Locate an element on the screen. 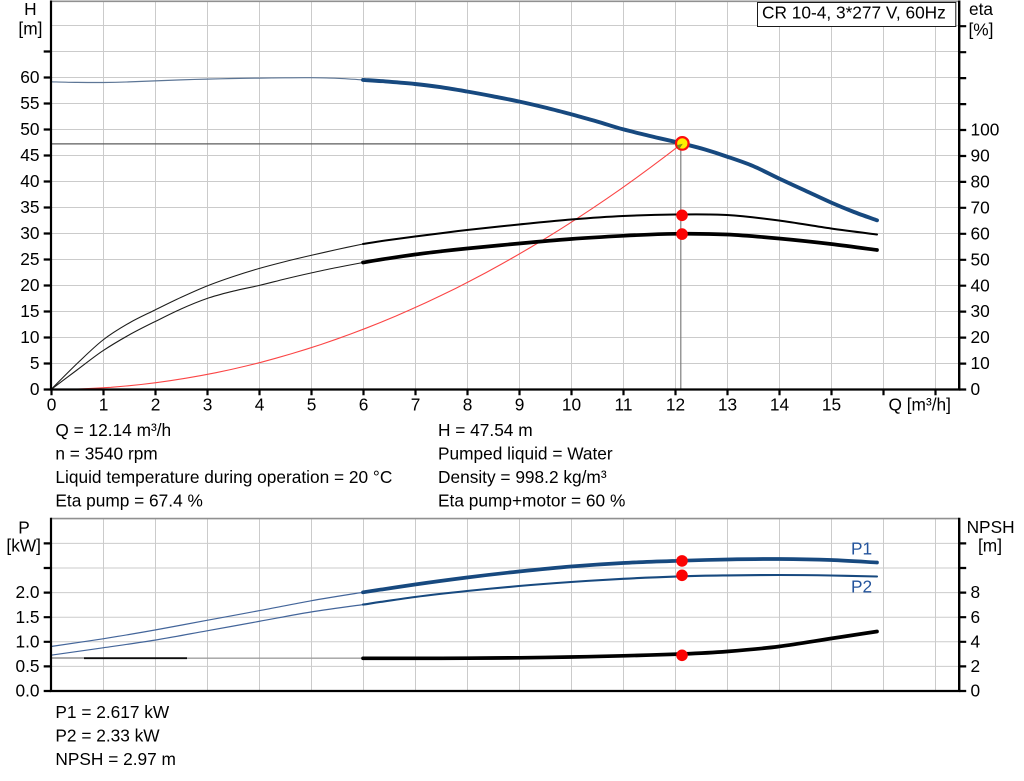  svg-text: Eta pump+motor = 60 % is located at coordinates (531, 500).